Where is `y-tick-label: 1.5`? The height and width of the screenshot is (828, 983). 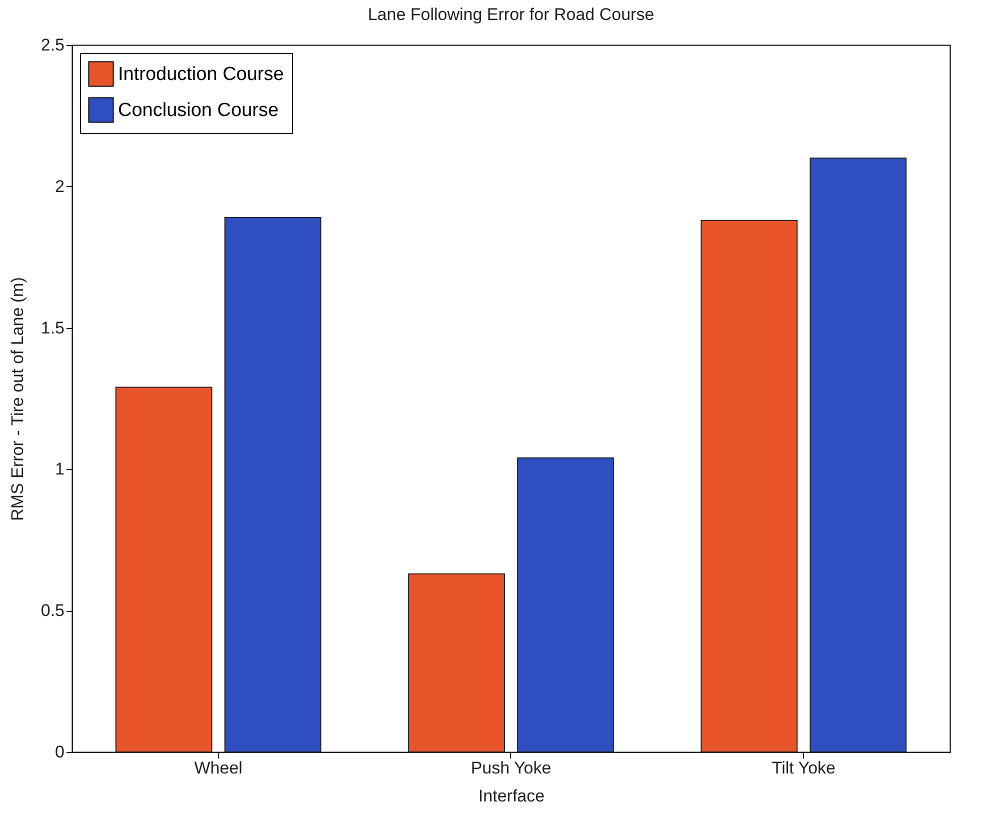 y-tick-label: 1.5 is located at coordinates (52, 328).